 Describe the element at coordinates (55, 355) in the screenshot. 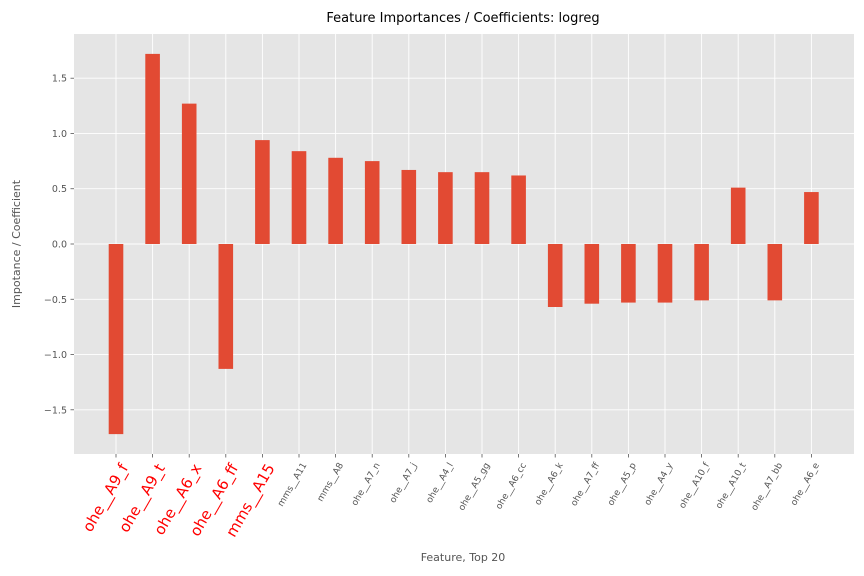

I see `y-tick-label: −1.0` at that location.